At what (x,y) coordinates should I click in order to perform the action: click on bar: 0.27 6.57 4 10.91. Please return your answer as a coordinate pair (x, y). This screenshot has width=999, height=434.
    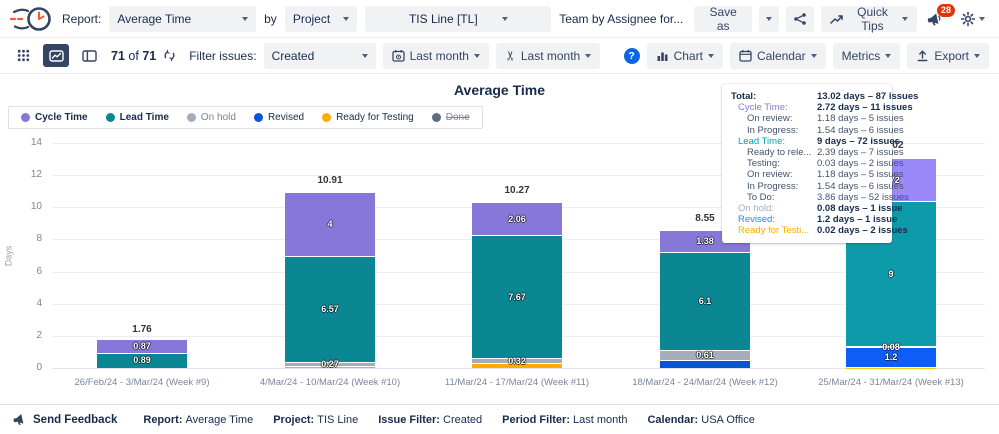
    Looking at the image, I should click on (330, 272).